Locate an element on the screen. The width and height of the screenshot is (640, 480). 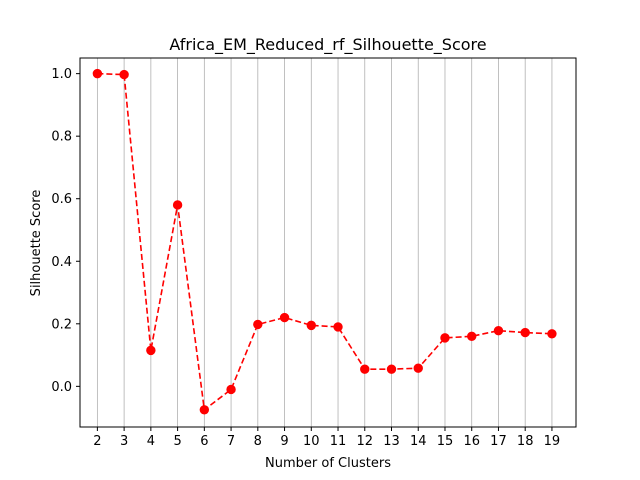
x-tick-label: 9 is located at coordinates (284, 441).